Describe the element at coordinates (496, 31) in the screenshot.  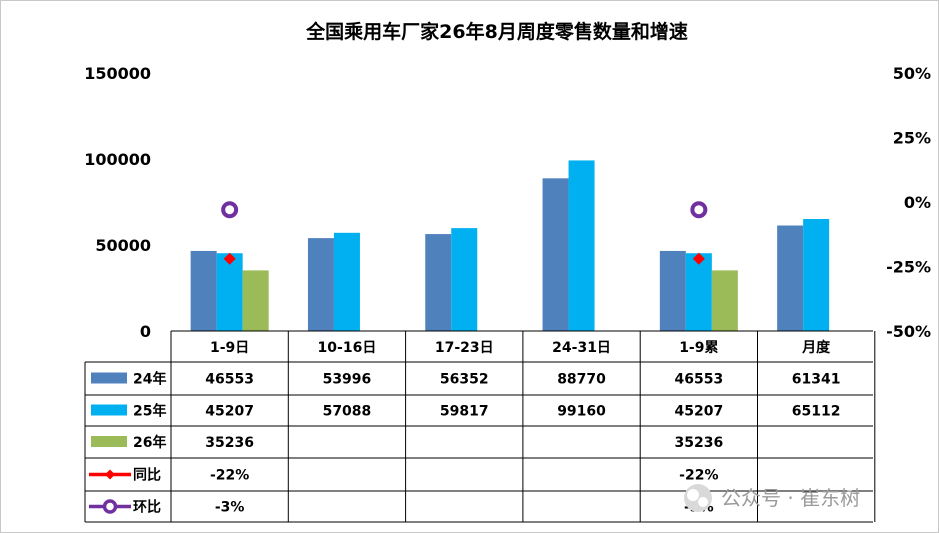
I see `chart-title: 全国乘用车厂家26年8月周度零售数量和增速` at that location.